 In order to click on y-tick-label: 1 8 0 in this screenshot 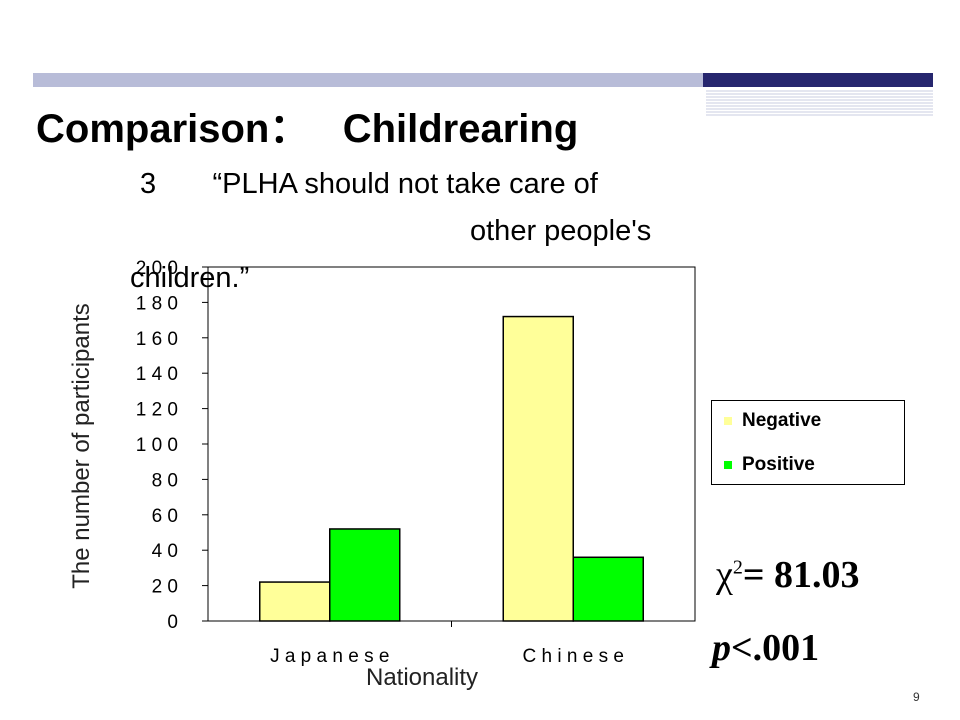, I will do `click(157, 303)`.